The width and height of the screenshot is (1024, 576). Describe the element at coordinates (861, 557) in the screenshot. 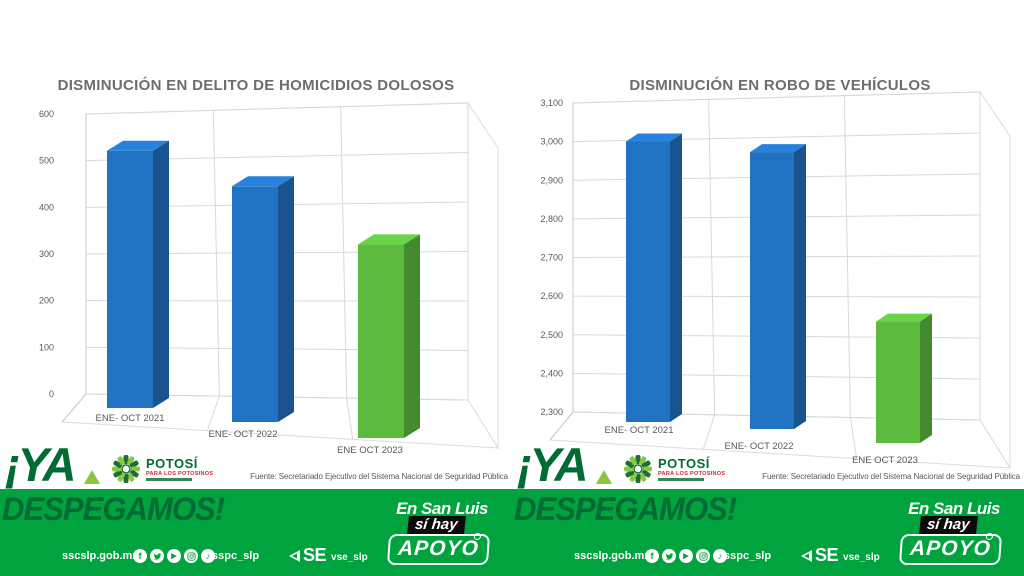

I see `se-handle: vse_slp` at that location.